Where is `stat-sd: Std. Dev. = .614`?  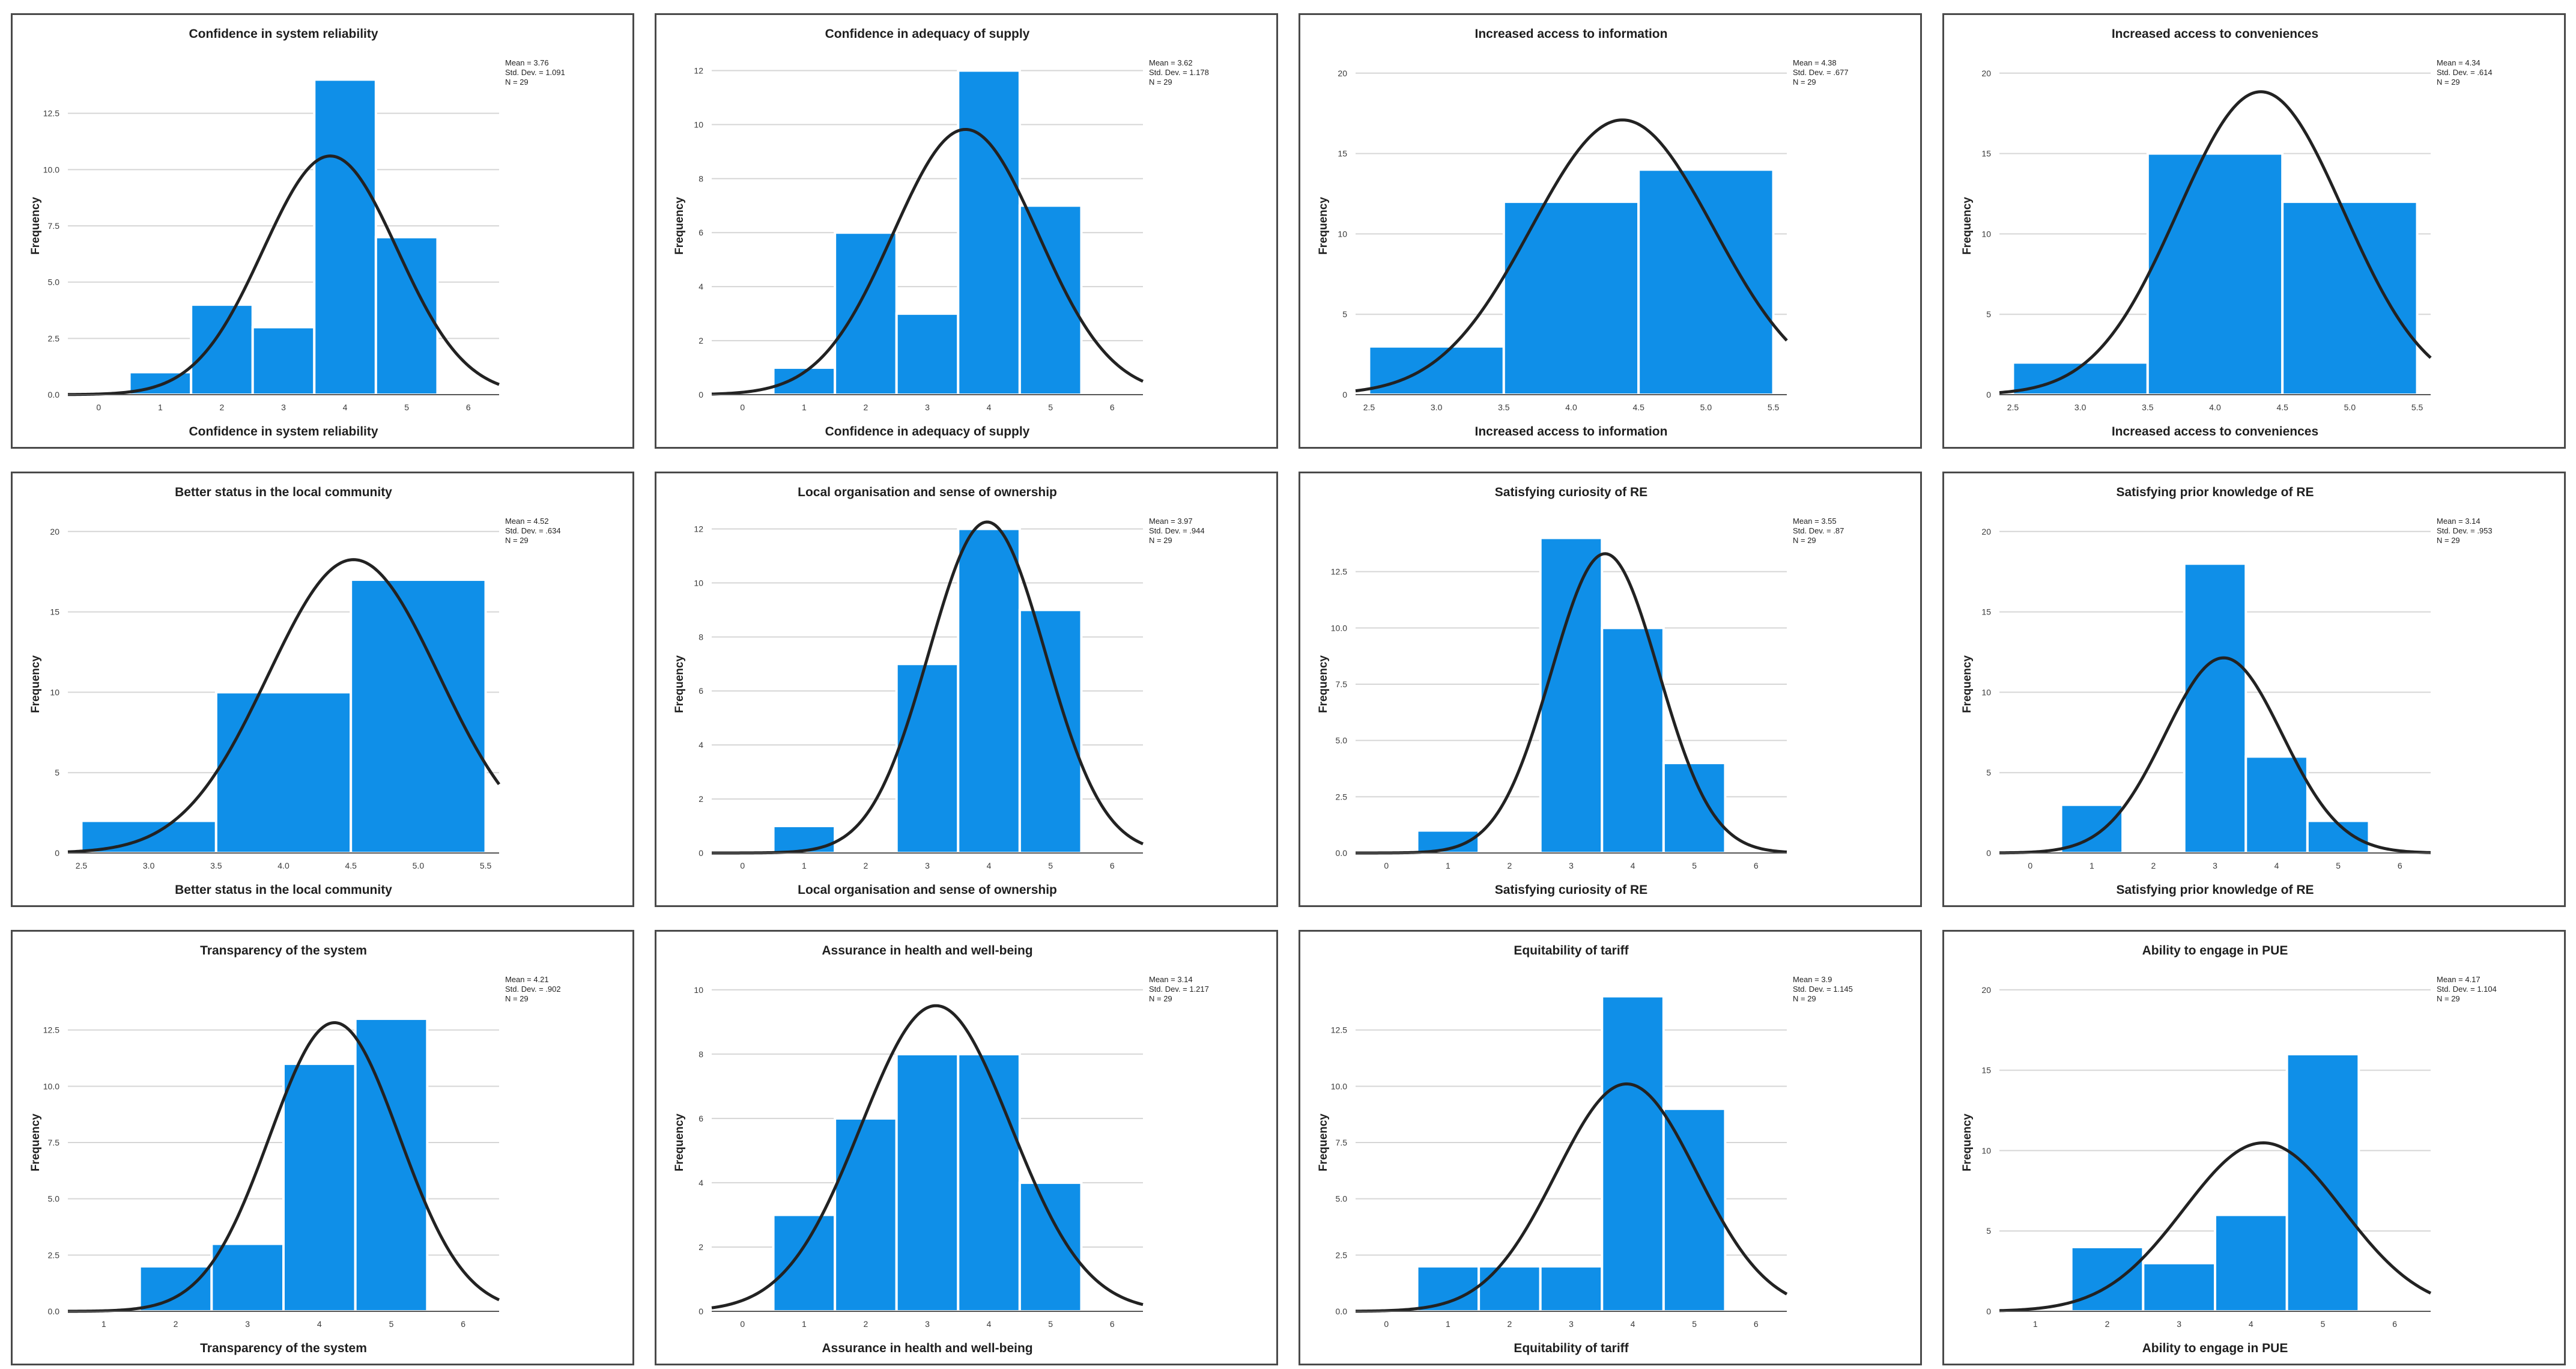
stat-sd: Std. Dev. = .614 is located at coordinates (2465, 72).